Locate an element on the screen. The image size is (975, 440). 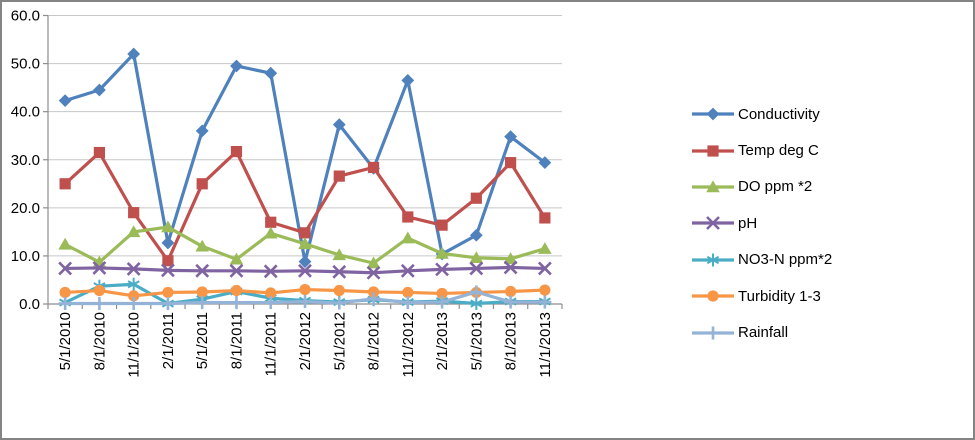
legend-item-ph: pH is located at coordinates (761, 223).